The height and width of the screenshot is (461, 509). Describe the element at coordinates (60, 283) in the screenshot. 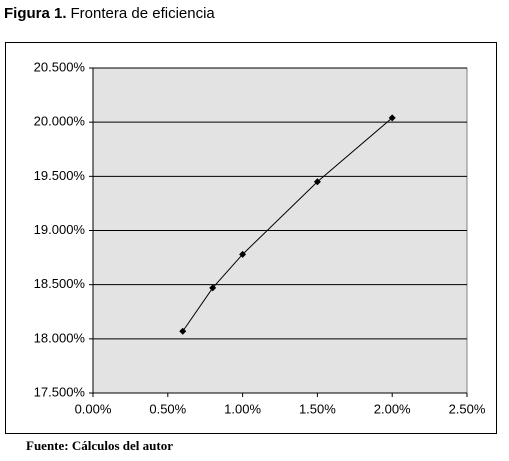

I see `y-tick-label: 18.500%` at that location.